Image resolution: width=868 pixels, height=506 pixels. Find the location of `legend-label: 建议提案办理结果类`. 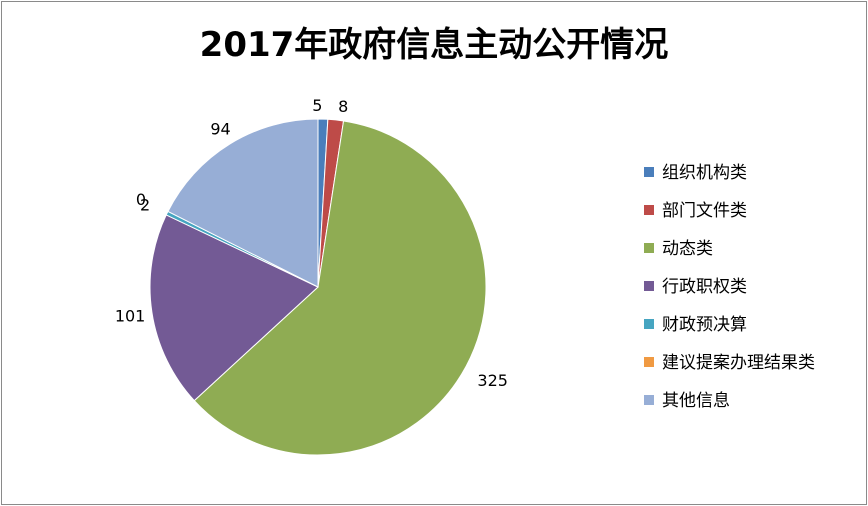

legend-label: 建议提案办理结果类 is located at coordinates (738, 363).